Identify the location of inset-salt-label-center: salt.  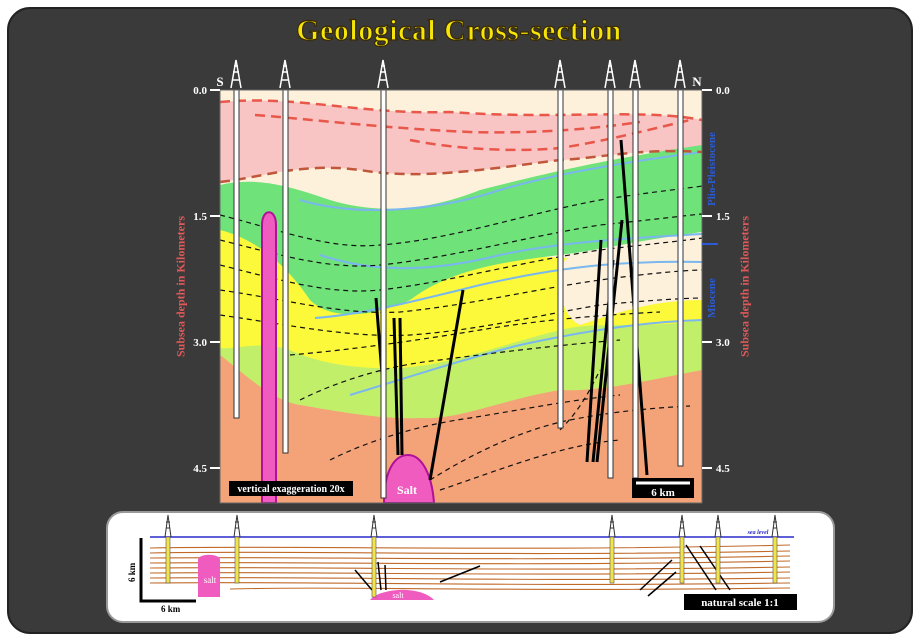
(398, 595).